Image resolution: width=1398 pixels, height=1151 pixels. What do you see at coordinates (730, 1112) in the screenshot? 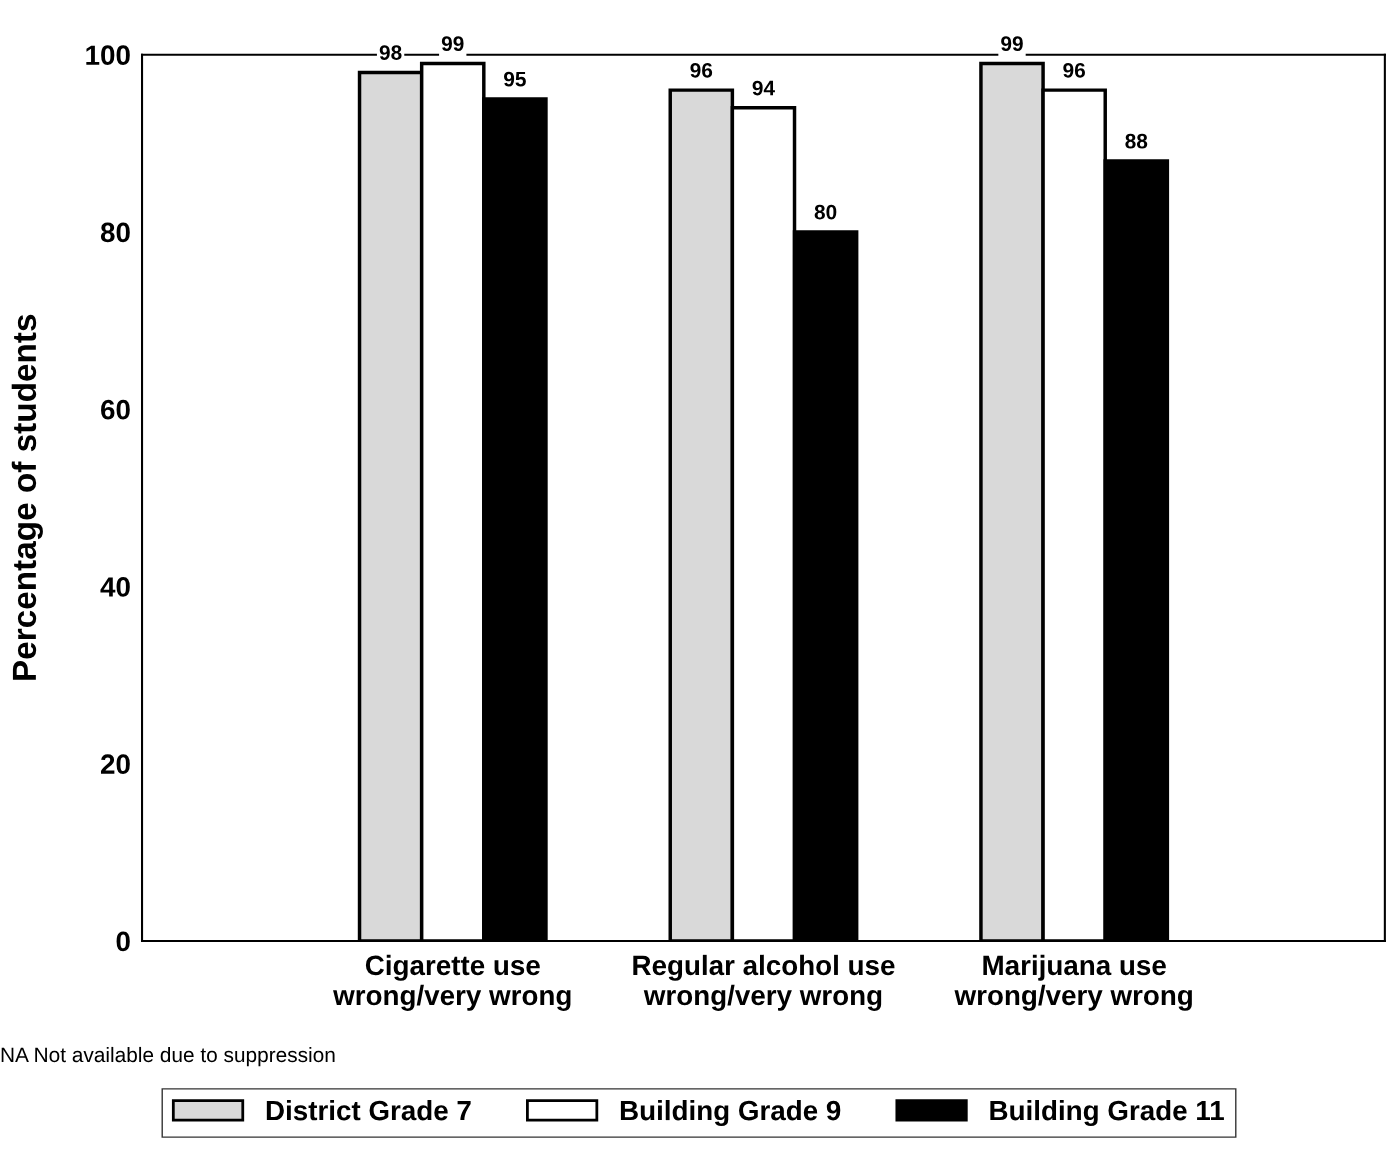
I see `legend-label: Building Grade 9` at bounding box center [730, 1112].